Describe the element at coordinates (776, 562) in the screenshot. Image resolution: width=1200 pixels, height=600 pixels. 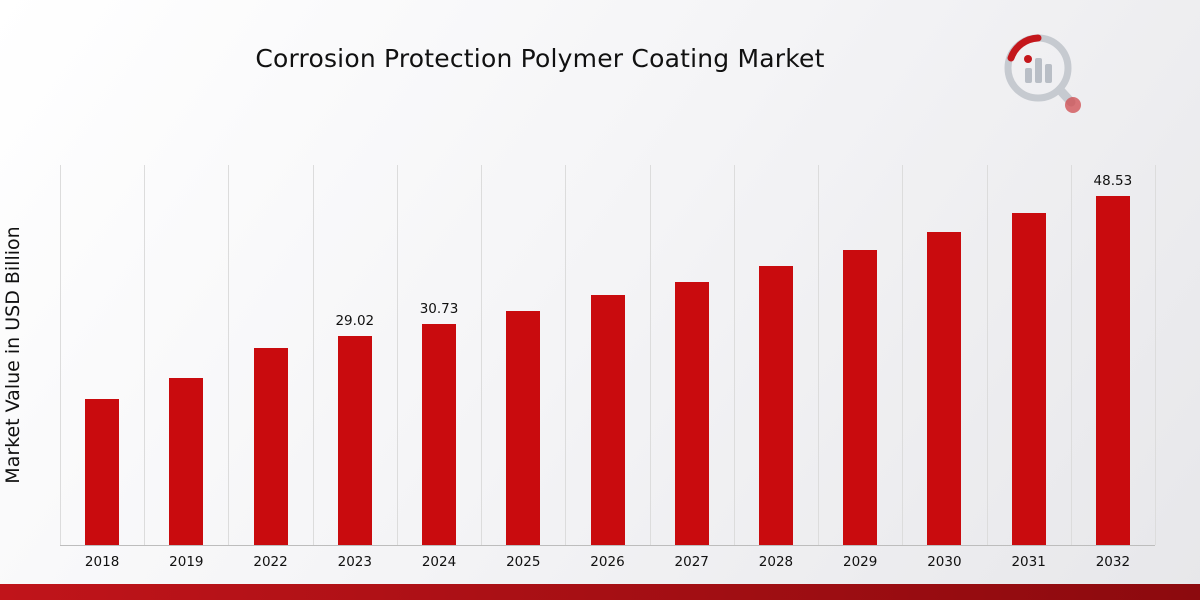
I see `x-tick-2028: 2028` at that location.